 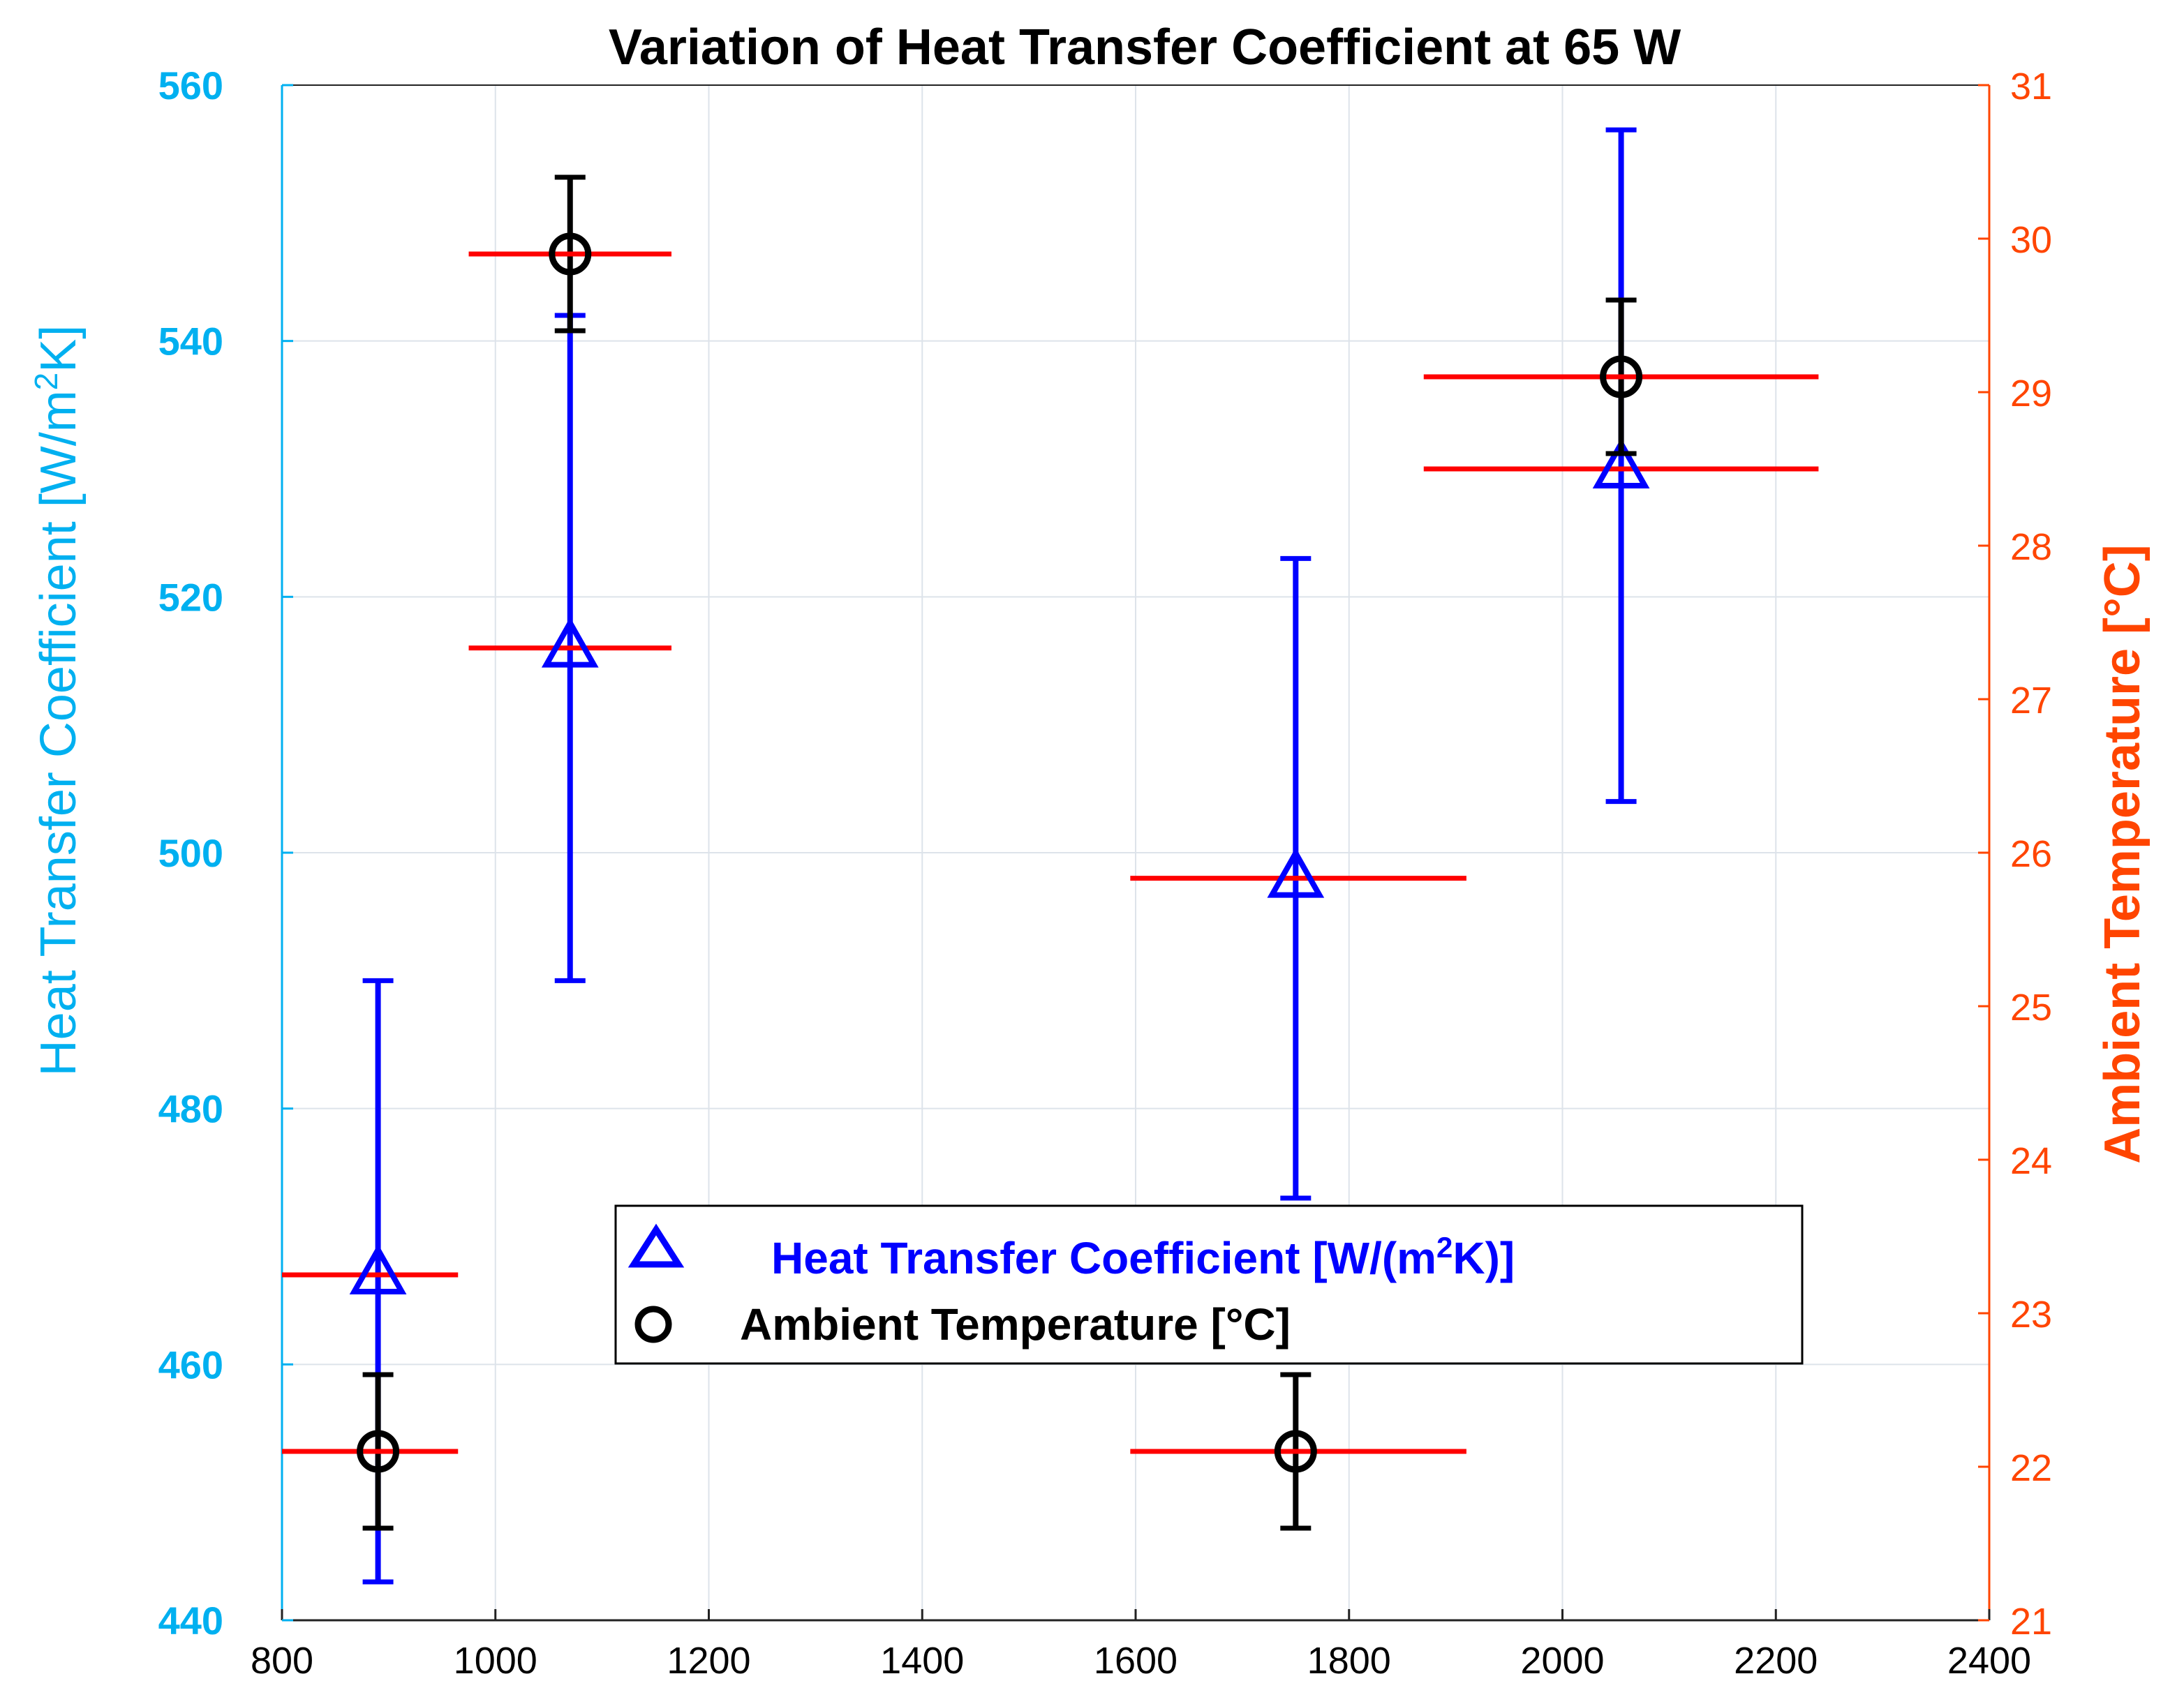 What do you see at coordinates (191, 342) in the screenshot?
I see `y-left-tick-label: 540` at bounding box center [191, 342].